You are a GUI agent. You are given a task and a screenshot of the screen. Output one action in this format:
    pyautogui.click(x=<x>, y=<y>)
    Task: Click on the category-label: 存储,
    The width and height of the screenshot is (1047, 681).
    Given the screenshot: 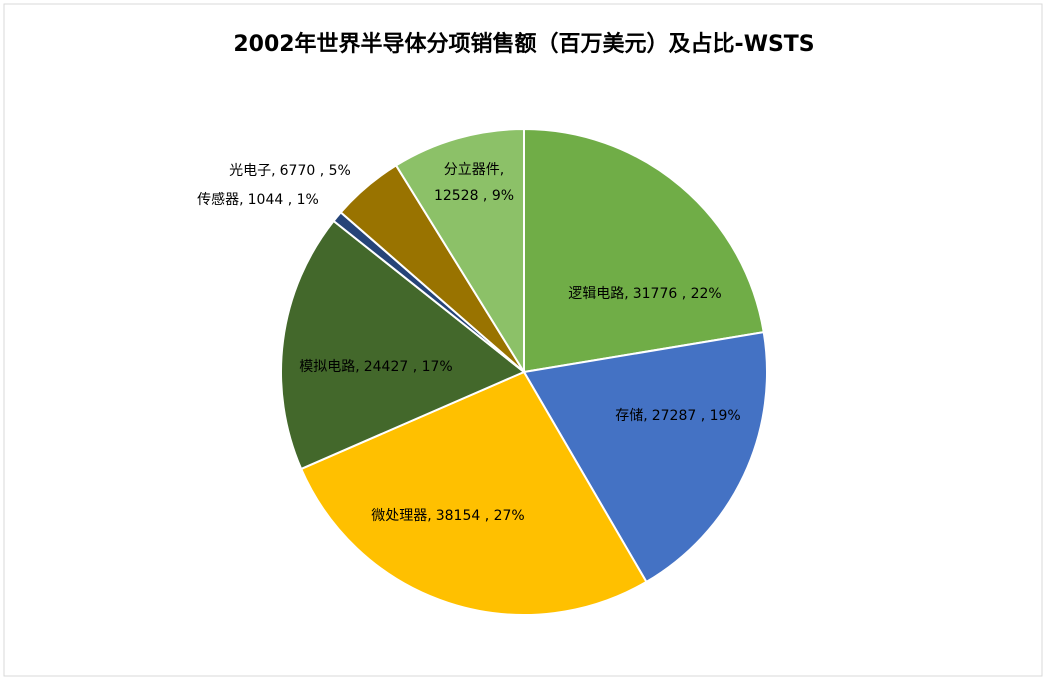 What is the action you would take?
    pyautogui.click(x=631, y=416)
    